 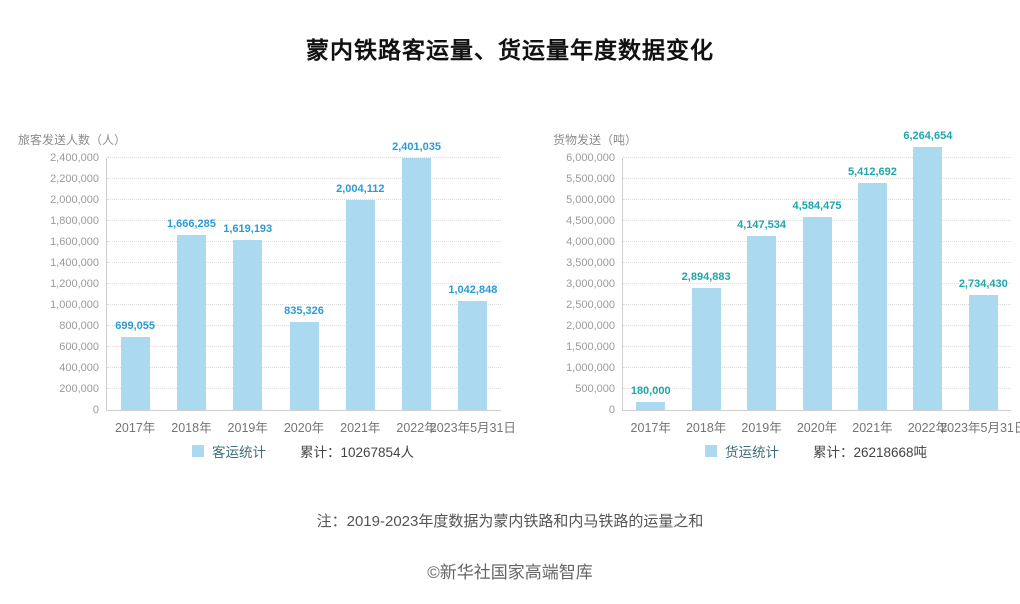 What do you see at coordinates (304, 311) in the screenshot?
I see `bar-value-label: 835,326` at bounding box center [304, 311].